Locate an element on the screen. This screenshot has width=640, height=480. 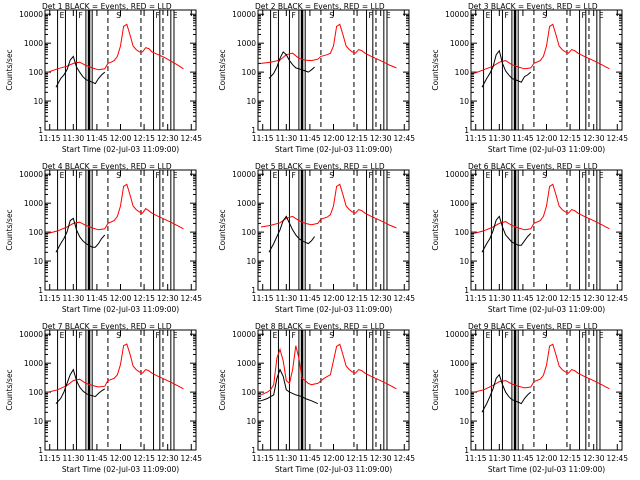
panel-title: Det 6 BLACK = Events, RED = LLD is located at coordinates (533, 166).